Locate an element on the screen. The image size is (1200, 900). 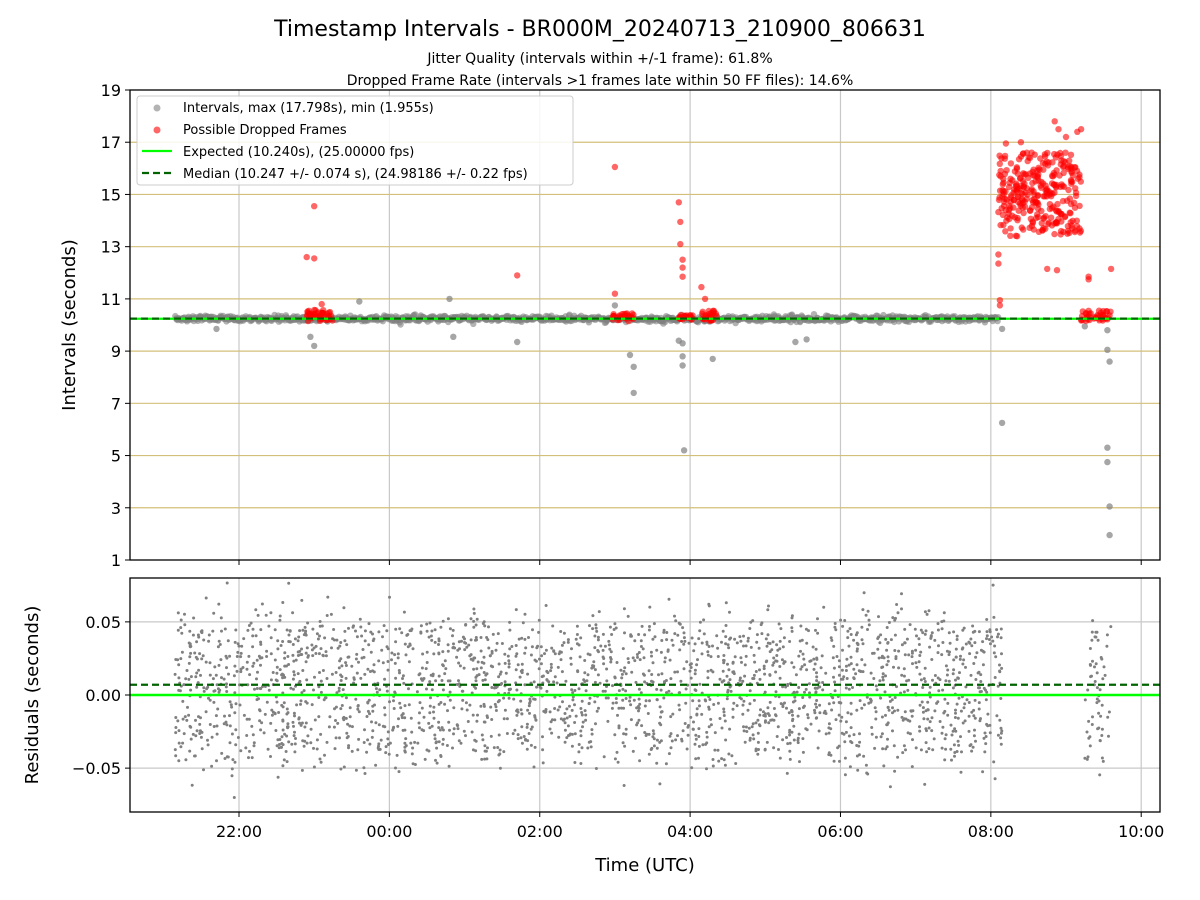
interval-point is located at coordinates (400, 324).